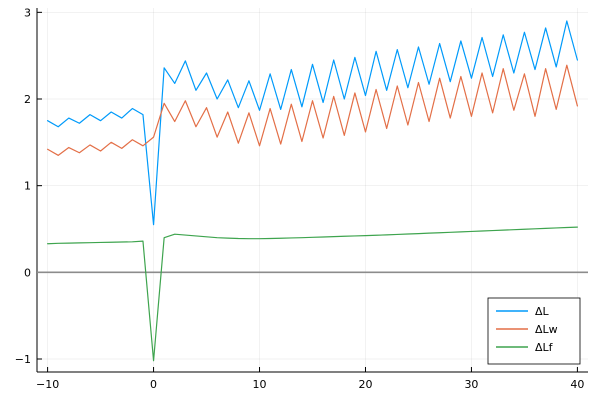 This screenshot has width=600, height=400. Describe the element at coordinates (27, 272) in the screenshot. I see `y-tick-label: 0` at that location.